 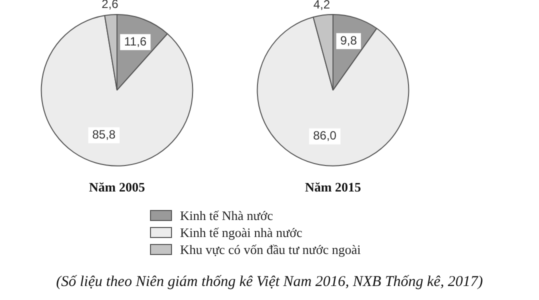 I want to click on slice-label: Năm 2005, so click(x=117, y=187).